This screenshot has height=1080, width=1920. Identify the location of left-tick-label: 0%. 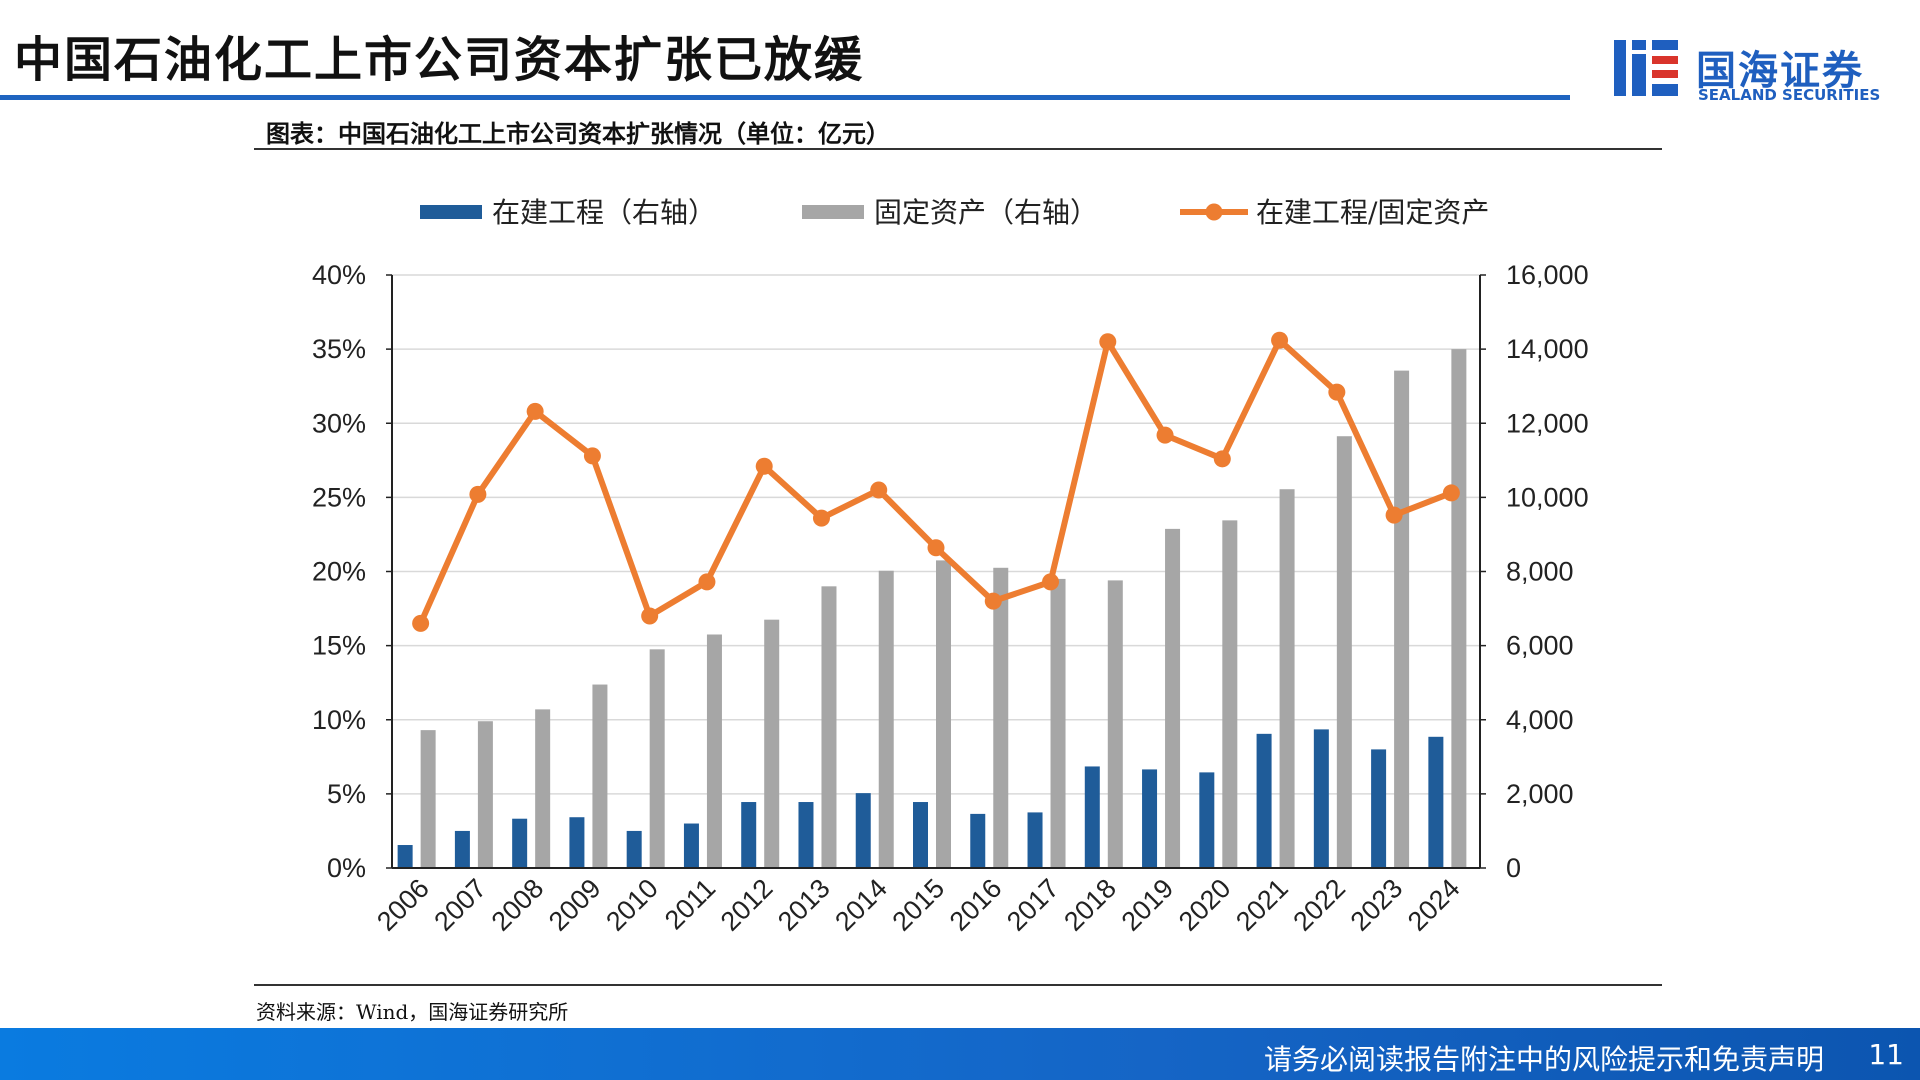
(346, 868).